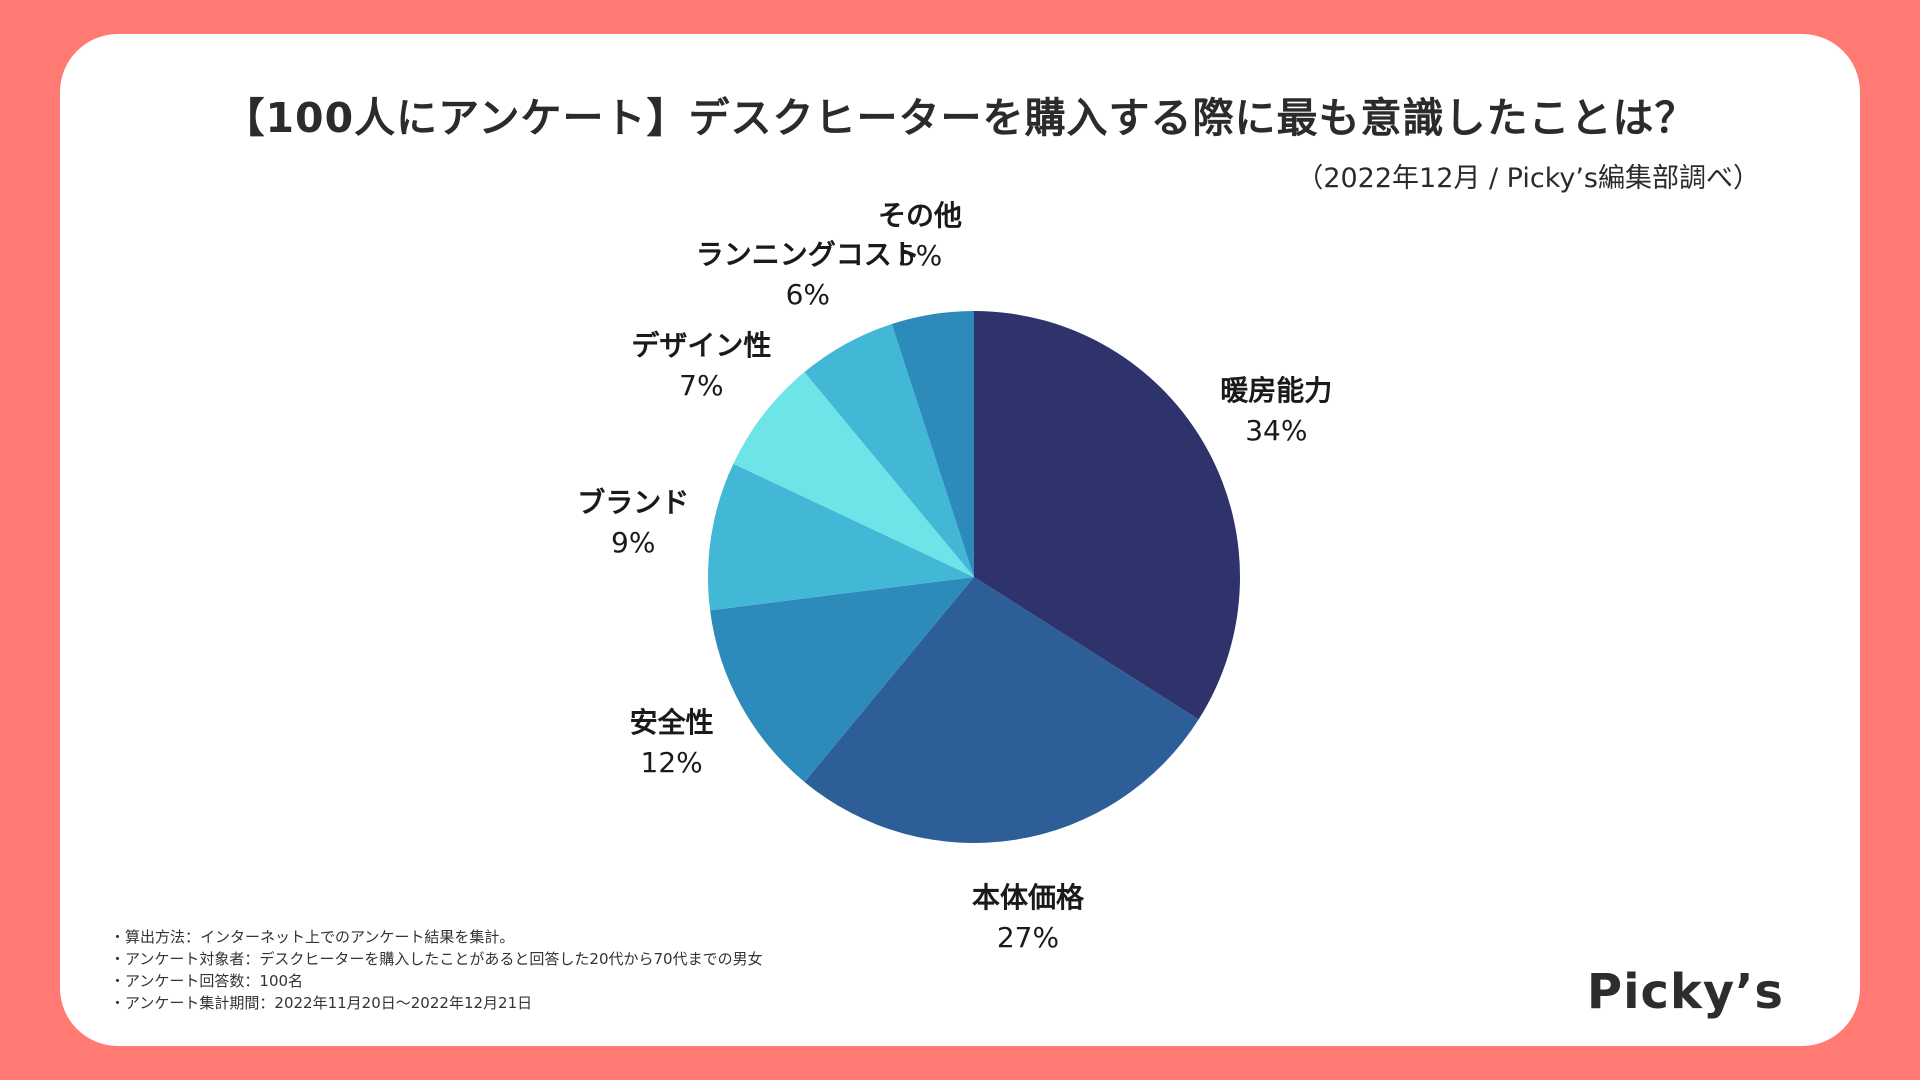 The image size is (1920, 1080). Describe the element at coordinates (1276, 411) in the screenshot. I see `slice-label-0: 暖房能力 34%` at that location.